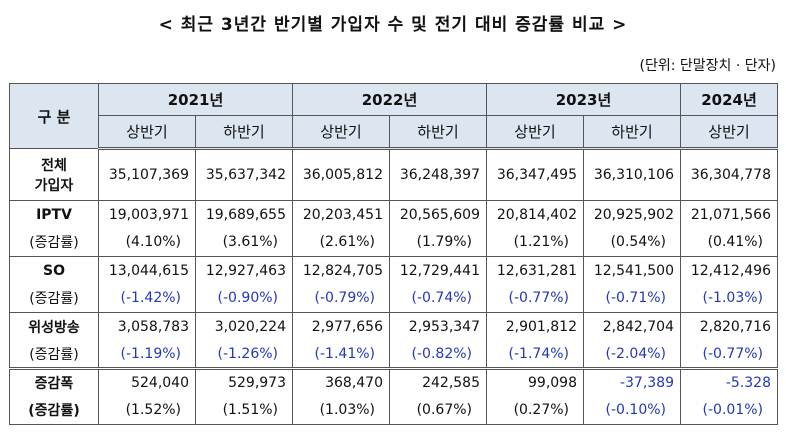 Image resolution: width=786 pixels, height=435 pixels. Describe the element at coordinates (341, 270) in the screenshot. I see `value-cell: 12,824,705` at that location.